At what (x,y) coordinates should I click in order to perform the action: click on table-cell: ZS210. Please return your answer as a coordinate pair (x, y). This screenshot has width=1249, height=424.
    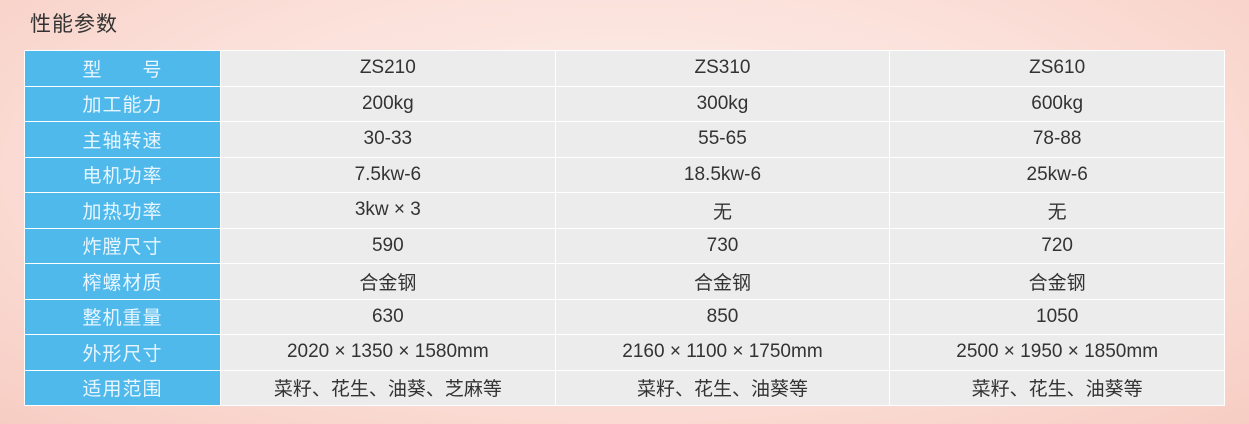
    Looking at the image, I should click on (388, 68).